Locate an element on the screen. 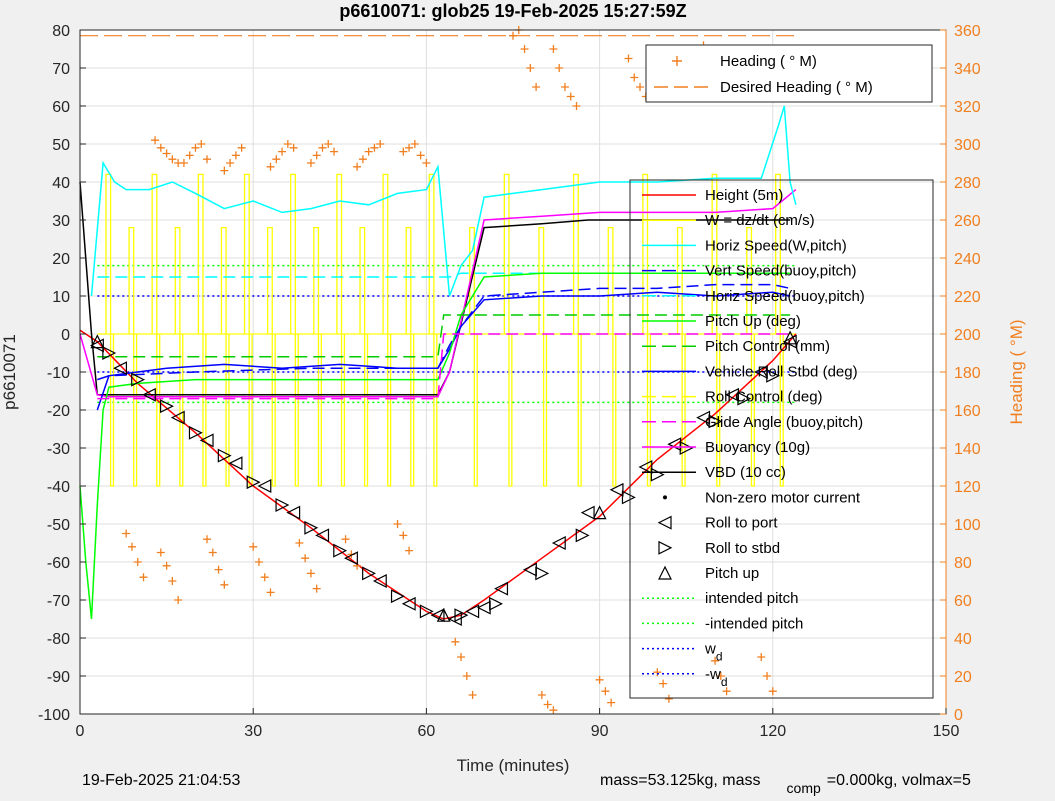  y-tick-label: -40 is located at coordinates (58, 487).